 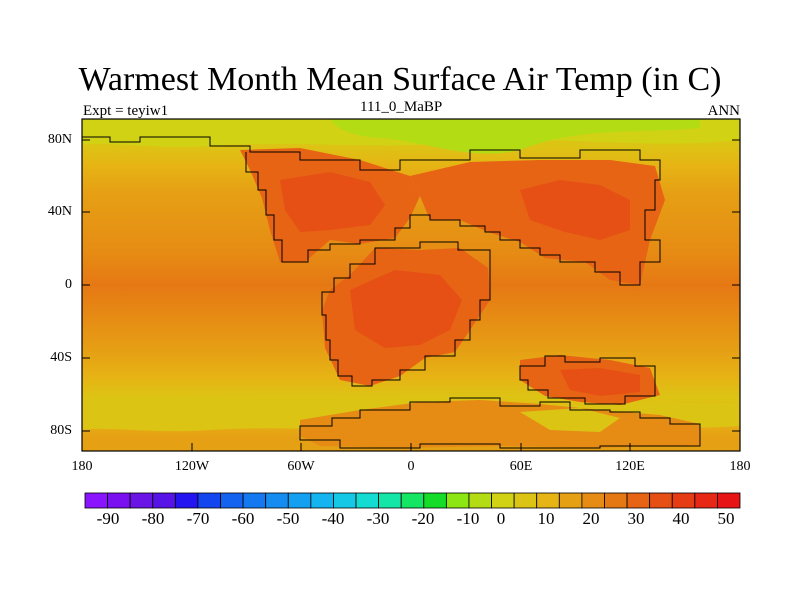 I want to click on colorbar, so click(x=412, y=500).